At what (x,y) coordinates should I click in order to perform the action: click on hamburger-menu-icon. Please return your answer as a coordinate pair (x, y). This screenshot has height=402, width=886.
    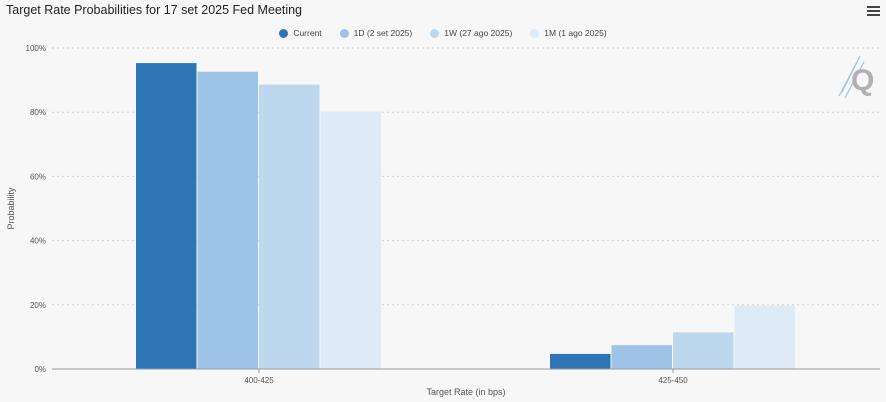
    Looking at the image, I should click on (873, 10).